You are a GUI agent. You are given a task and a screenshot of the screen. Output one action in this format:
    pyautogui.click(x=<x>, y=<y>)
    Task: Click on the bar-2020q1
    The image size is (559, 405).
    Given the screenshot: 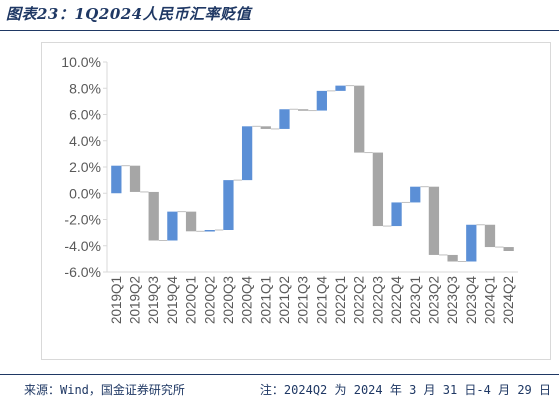 What is the action you would take?
    pyautogui.click(x=191, y=221)
    